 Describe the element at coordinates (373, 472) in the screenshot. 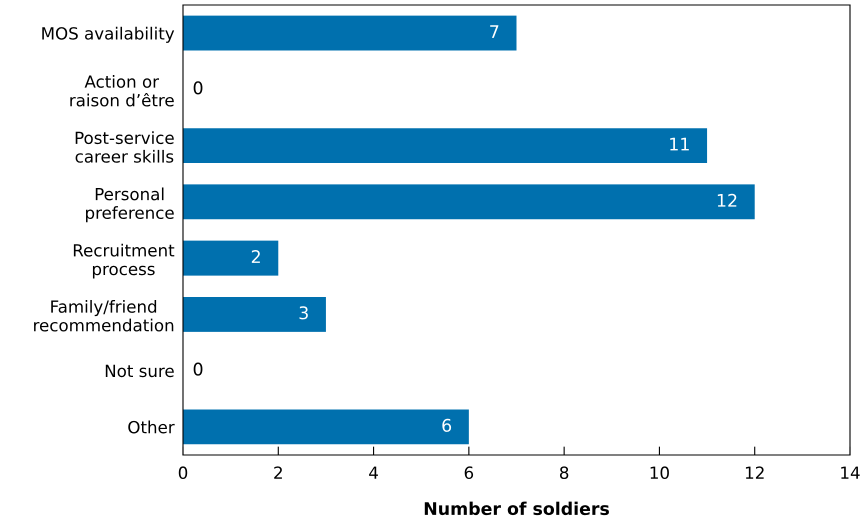

I see `x-tick-label: 4` at that location.